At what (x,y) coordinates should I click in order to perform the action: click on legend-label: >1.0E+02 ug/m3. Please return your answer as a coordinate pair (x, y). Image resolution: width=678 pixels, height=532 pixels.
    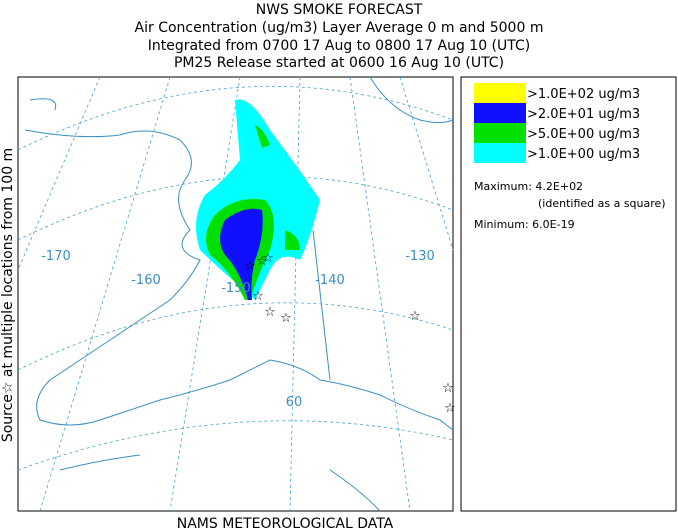
    Looking at the image, I should click on (583, 94).